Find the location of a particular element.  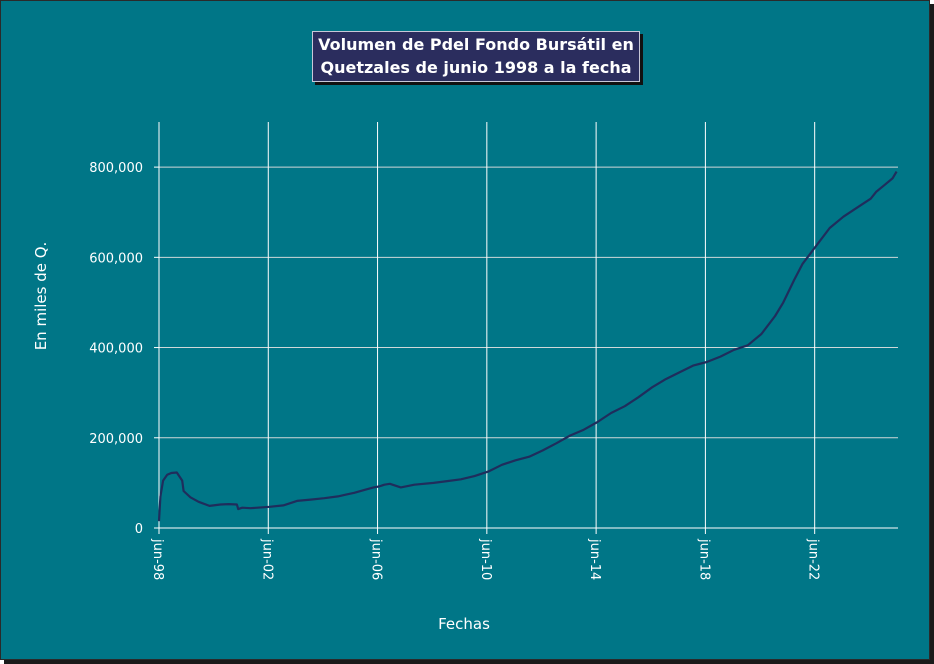

x-tick-label: jun-98 is located at coordinates (157, 559).